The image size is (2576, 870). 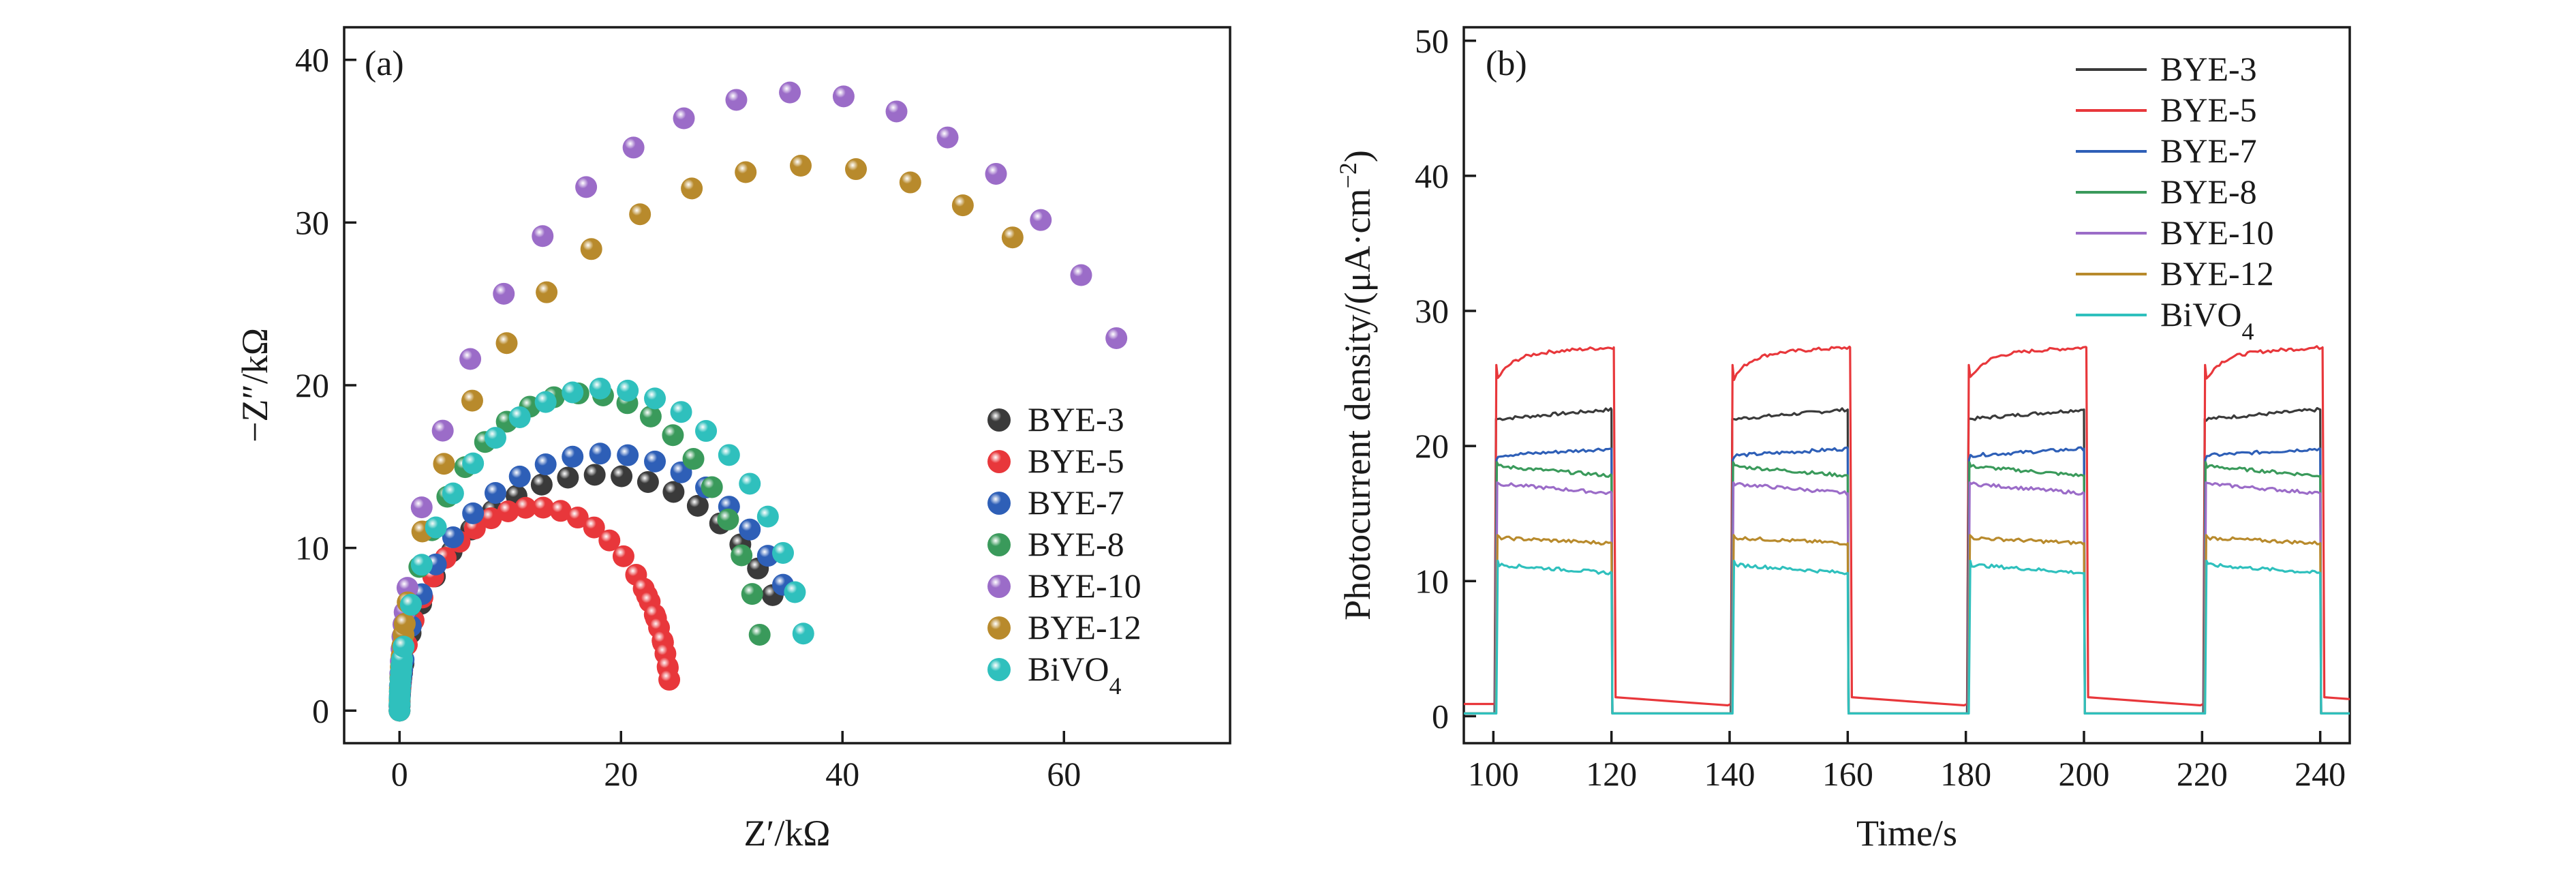 What do you see at coordinates (312, 385) in the screenshot?
I see `panel-a-y-tick-label: 20` at bounding box center [312, 385].